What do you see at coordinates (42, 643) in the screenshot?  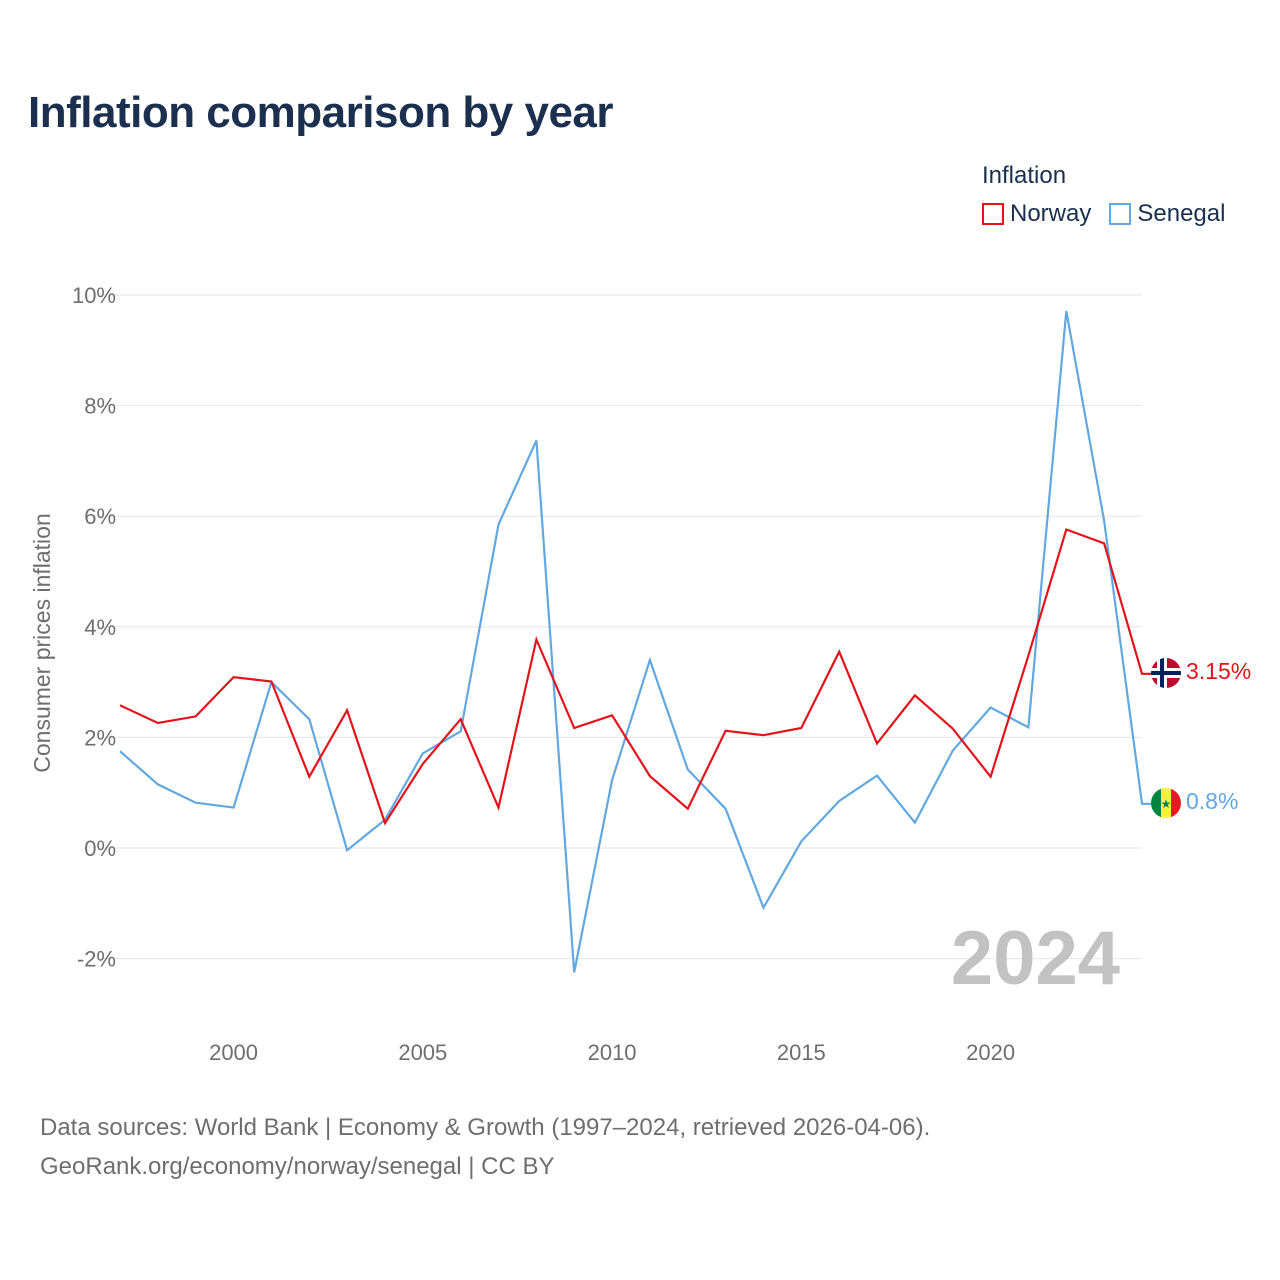 I see `y-axis-label: Consumer prices inflation` at bounding box center [42, 643].